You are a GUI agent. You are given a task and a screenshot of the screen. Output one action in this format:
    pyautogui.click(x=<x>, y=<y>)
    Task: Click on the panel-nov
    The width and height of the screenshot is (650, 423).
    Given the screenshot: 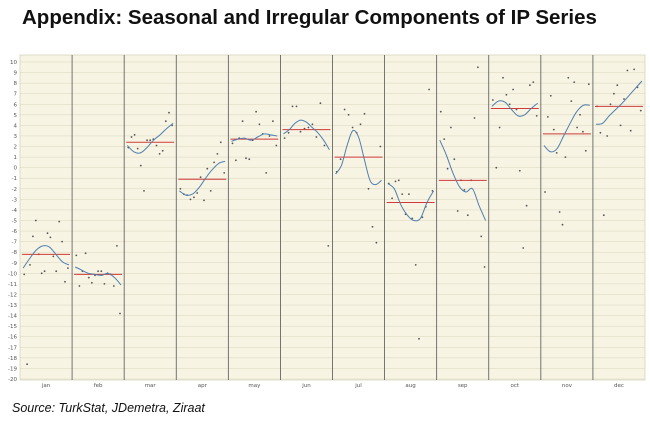 What is the action you would take?
    pyautogui.click(x=565, y=217)
    